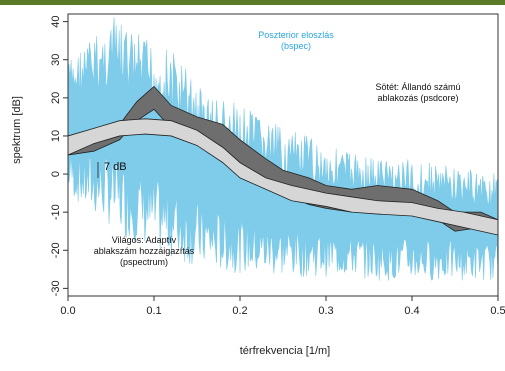 This screenshot has height=371, width=505. I want to click on annotation-bspec: Poszterior eloszlás (bspec), so click(296, 40).